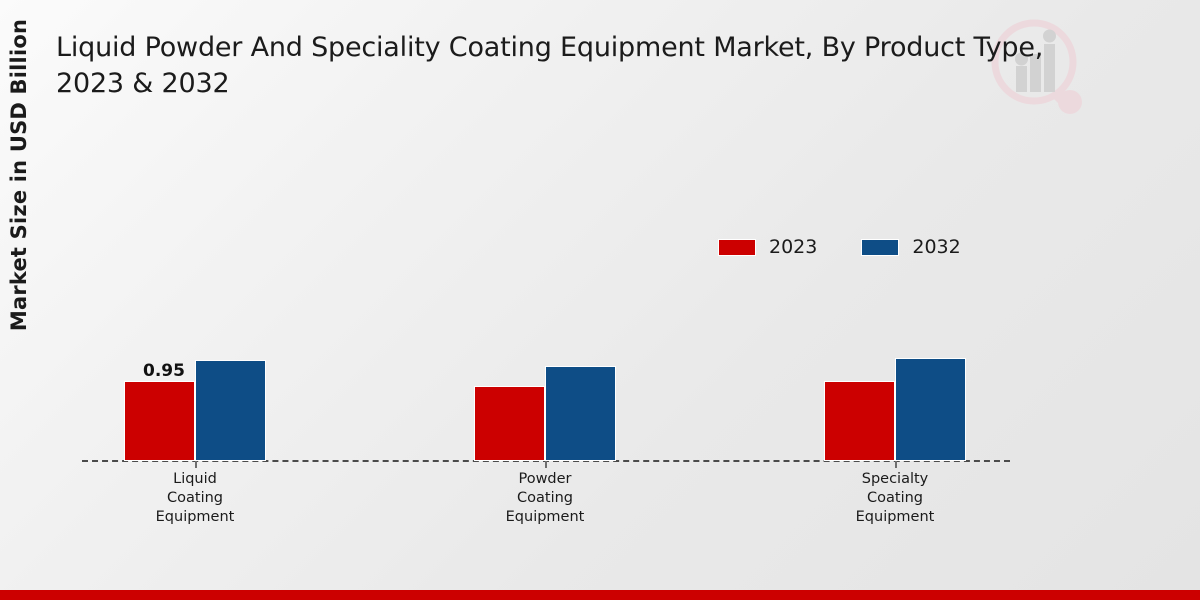  Describe the element at coordinates (880, 247) in the screenshot. I see `legend-swatch-icon-2032` at that location.